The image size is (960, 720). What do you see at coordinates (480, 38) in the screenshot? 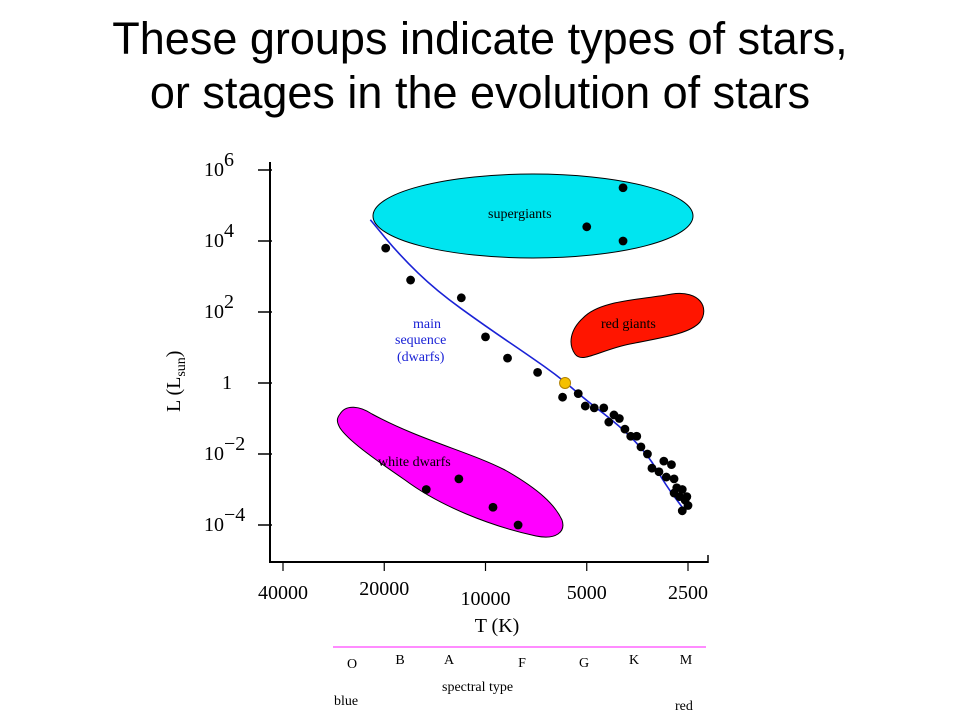
I see `slide-title-line-1: These groups indicate types of stars,` at bounding box center [480, 38].